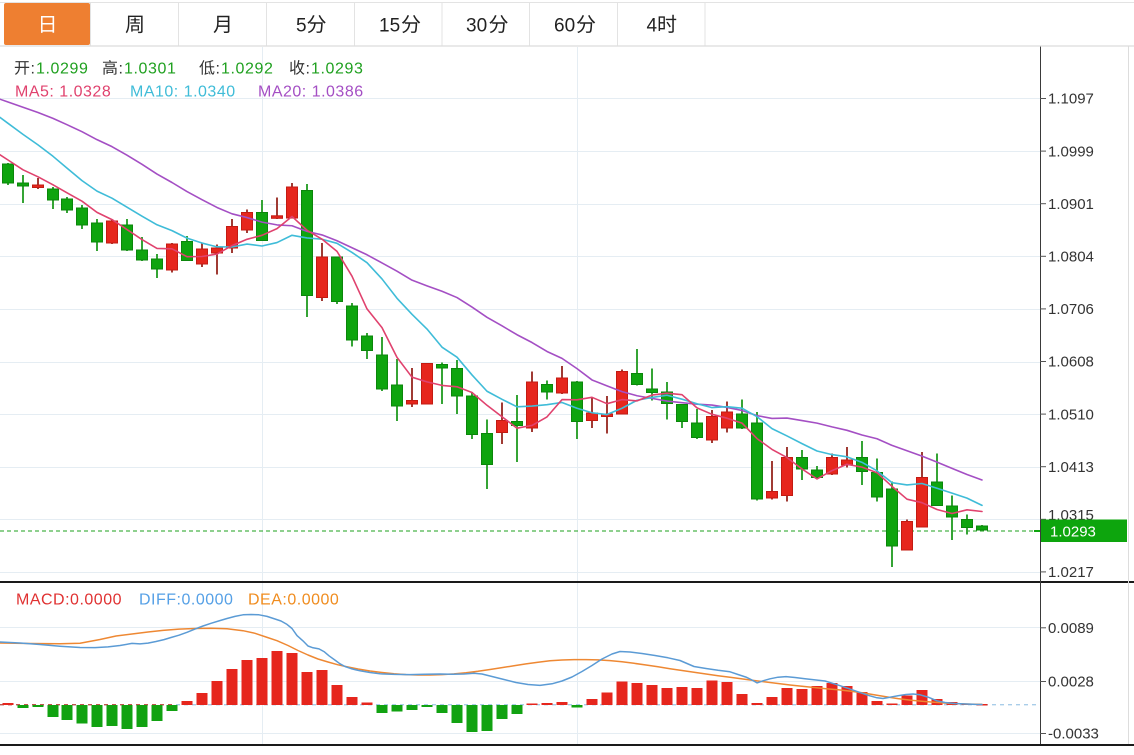 The width and height of the screenshot is (1134, 755). I want to click on svg-text: DIFF:0.0000, so click(186, 600).